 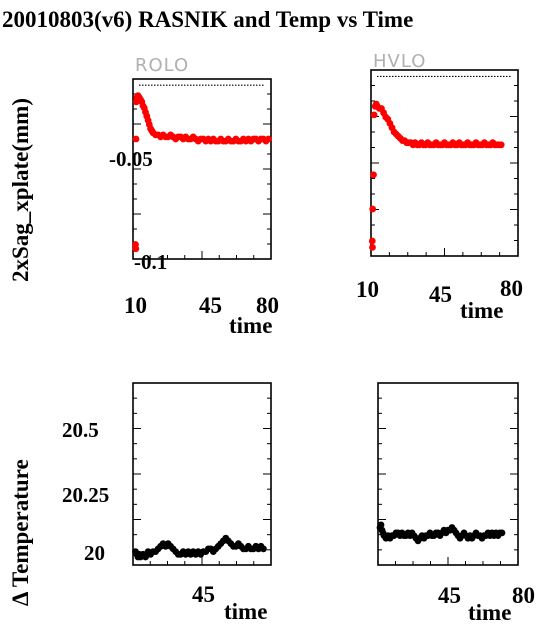 What do you see at coordinates (20, 190) in the screenshot?
I see `top-row-ylabel: 2xSag_xplate(mm)` at bounding box center [20, 190].